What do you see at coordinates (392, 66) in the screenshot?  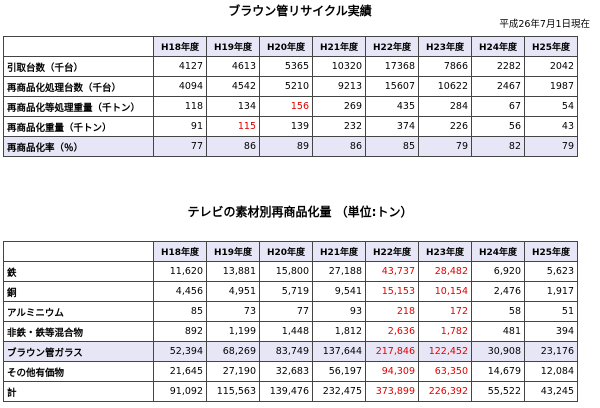 I see `table-cell: 17368` at bounding box center [392, 66].